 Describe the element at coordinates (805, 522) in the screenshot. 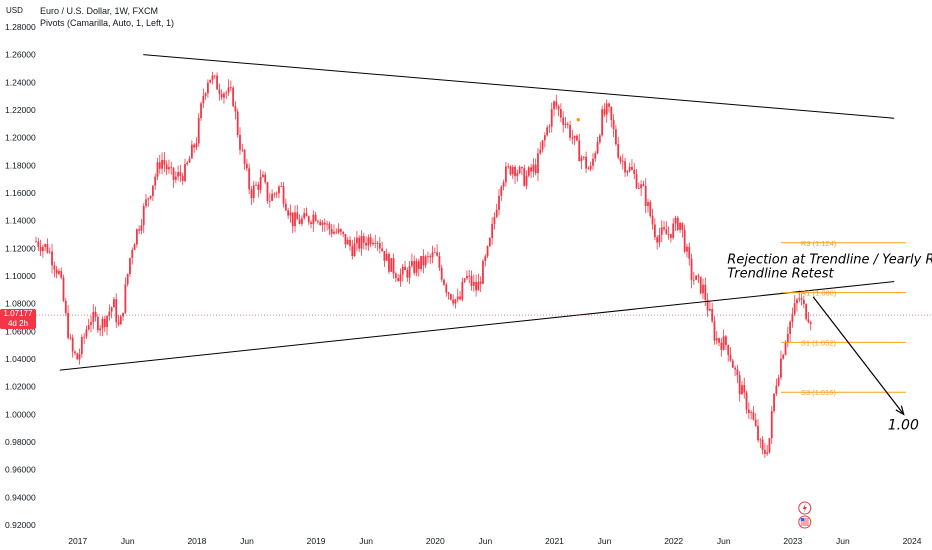

I see `us-flag-icon` at that location.